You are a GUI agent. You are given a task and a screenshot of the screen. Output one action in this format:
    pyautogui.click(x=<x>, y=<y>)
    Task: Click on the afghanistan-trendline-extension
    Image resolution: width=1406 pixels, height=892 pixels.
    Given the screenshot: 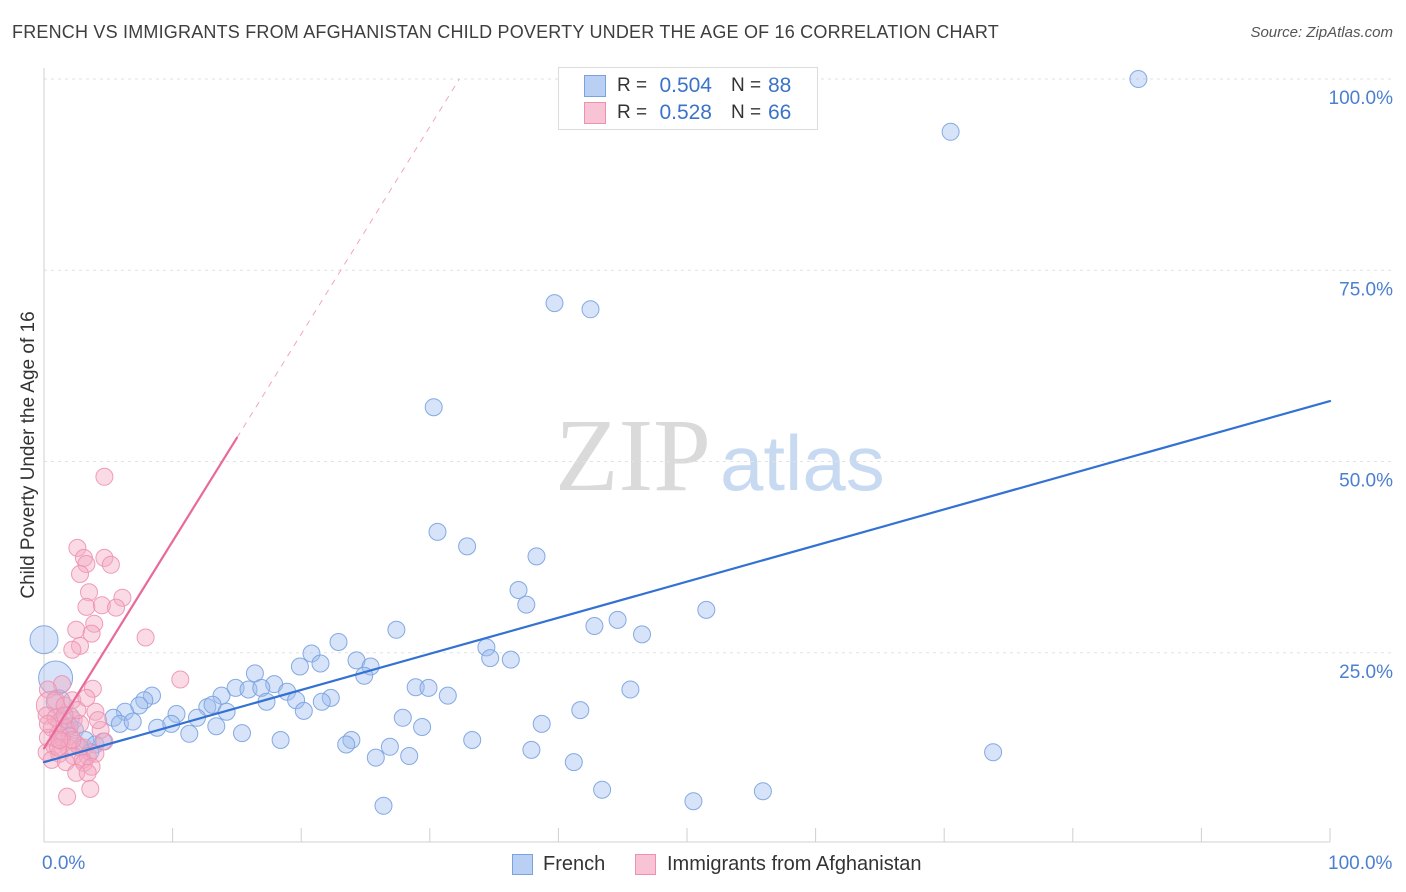 What is the action you would take?
    pyautogui.click(x=348, y=258)
    